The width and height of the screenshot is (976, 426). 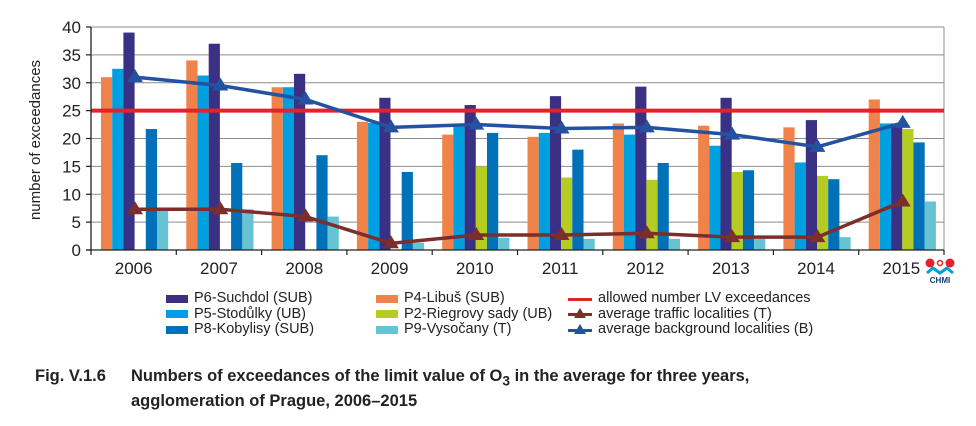 What do you see at coordinates (70, 376) in the screenshot?
I see `figure-number: Fig. V.1.6` at bounding box center [70, 376].